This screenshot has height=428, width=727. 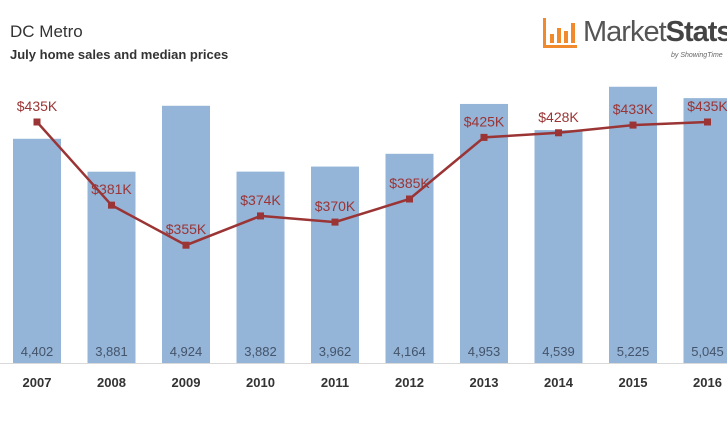 I want to click on x-tick-label: 2015, so click(x=633, y=382).